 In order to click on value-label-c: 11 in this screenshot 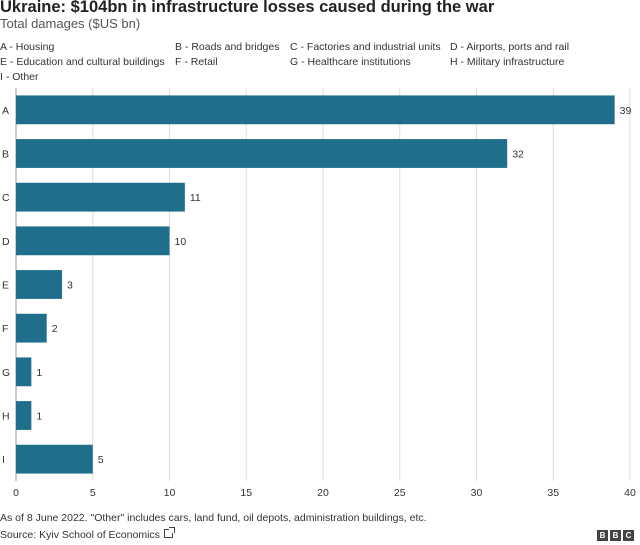, I will do `click(195, 198)`.